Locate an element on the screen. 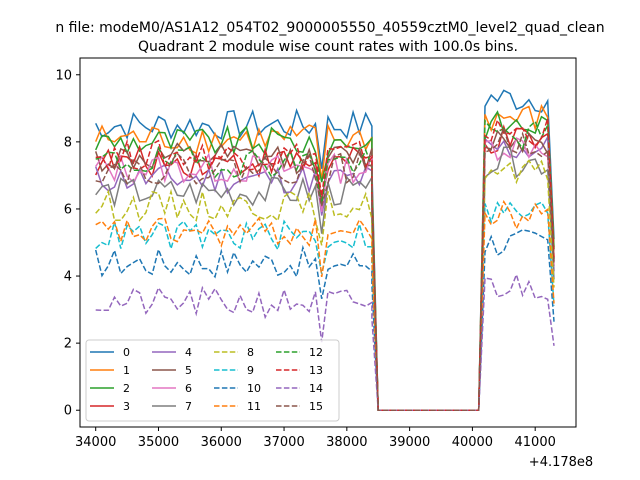 This screenshot has width=640, height=480. x-tick-label: 39000 is located at coordinates (409, 442).